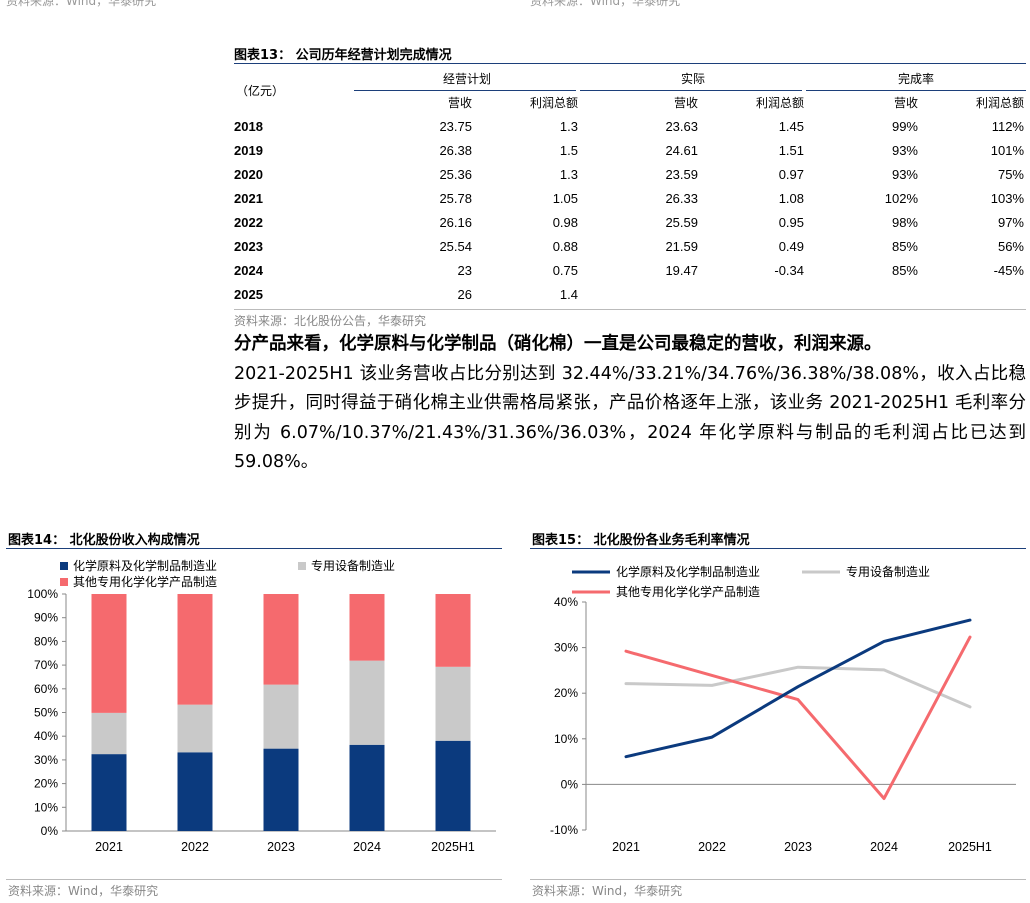 This screenshot has width=1030, height=903. What do you see at coordinates (46, 618) in the screenshot?
I see `y-tick-label: 90%` at bounding box center [46, 618].